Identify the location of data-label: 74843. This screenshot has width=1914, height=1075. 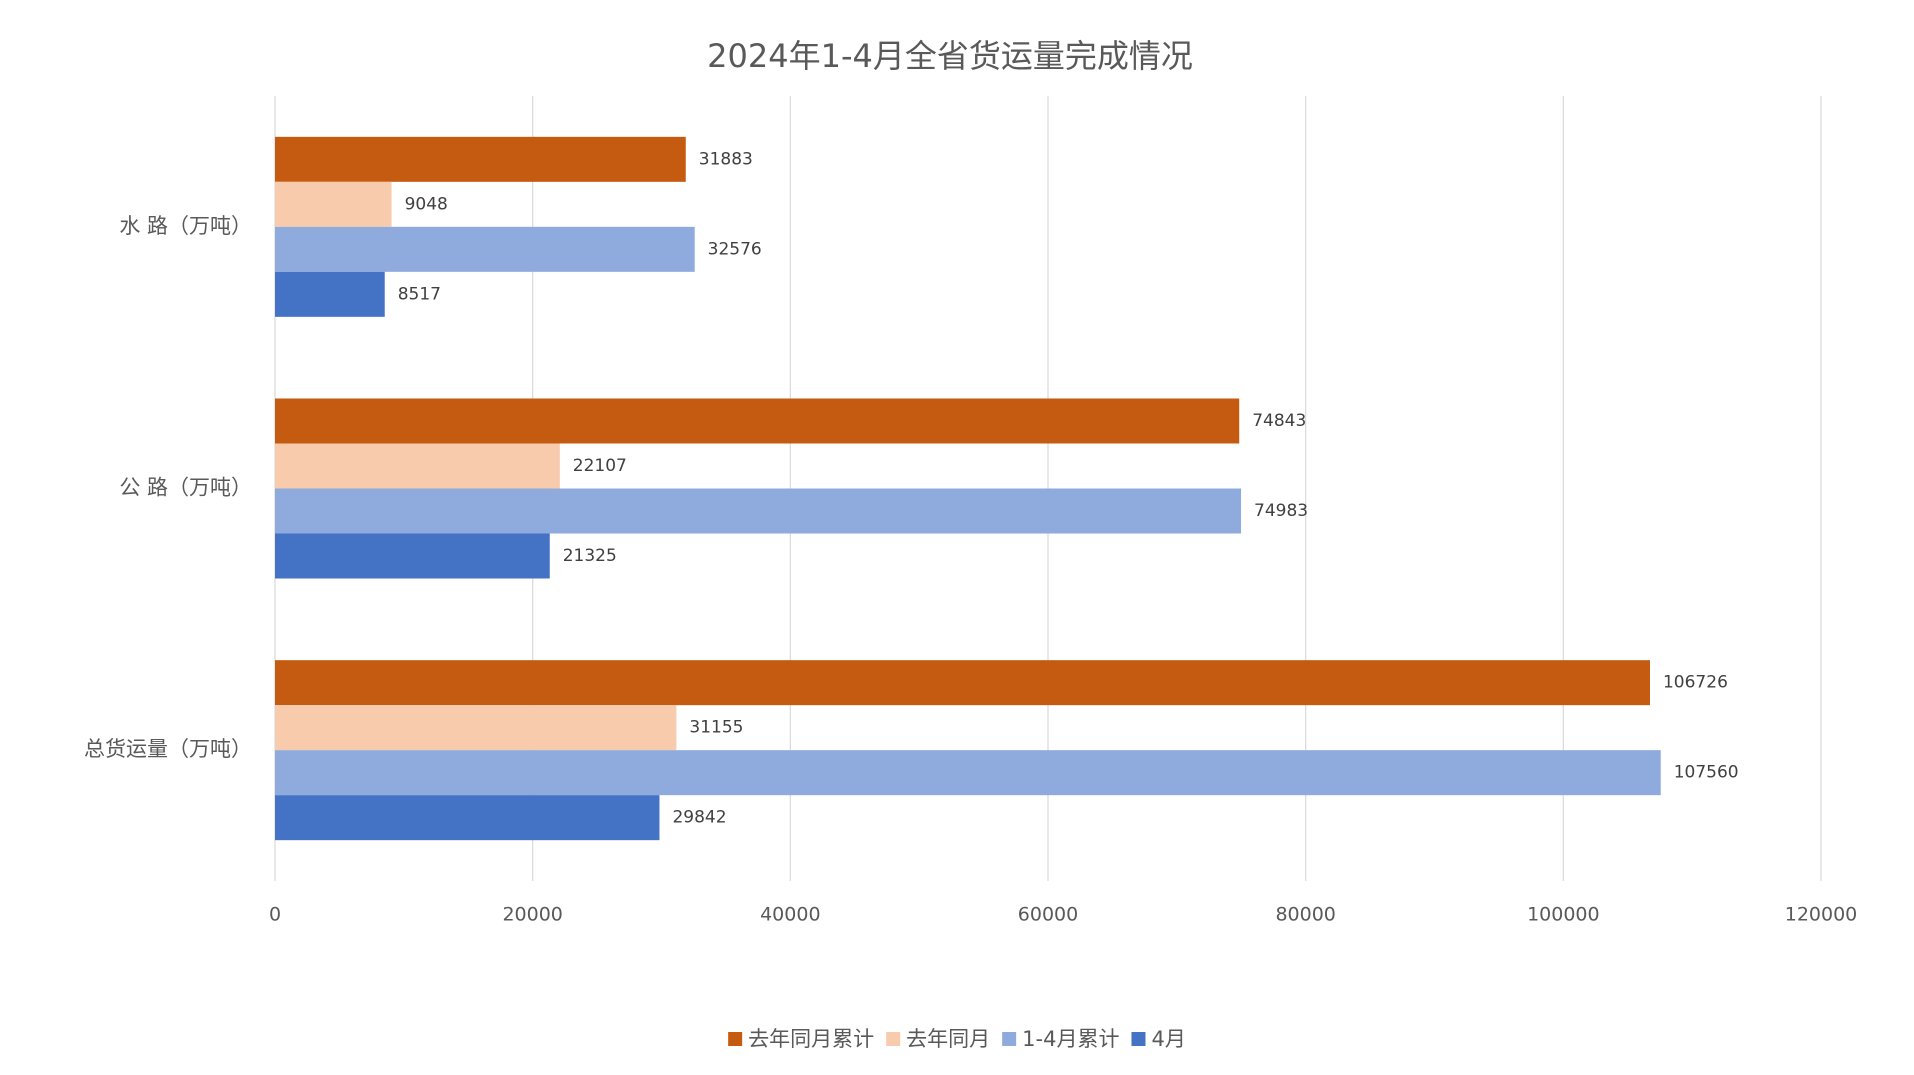
(1279, 421).